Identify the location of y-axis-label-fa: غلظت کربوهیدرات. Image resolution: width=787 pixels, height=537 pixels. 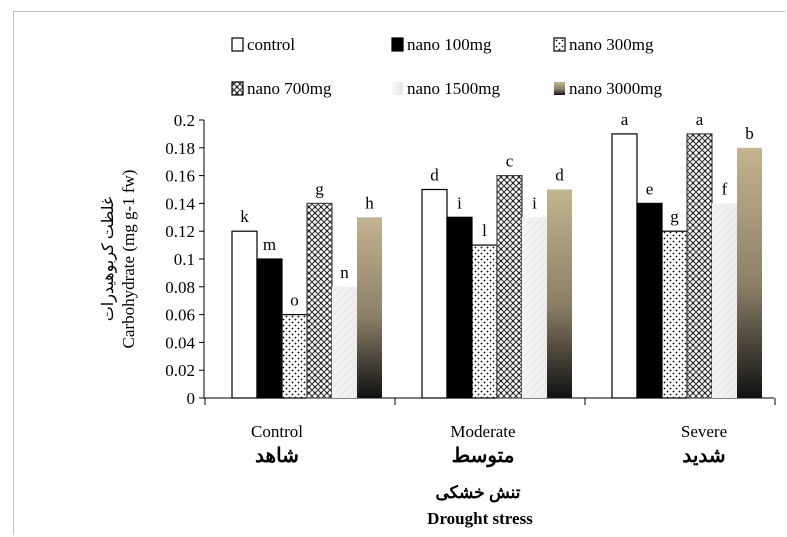
(108, 259).